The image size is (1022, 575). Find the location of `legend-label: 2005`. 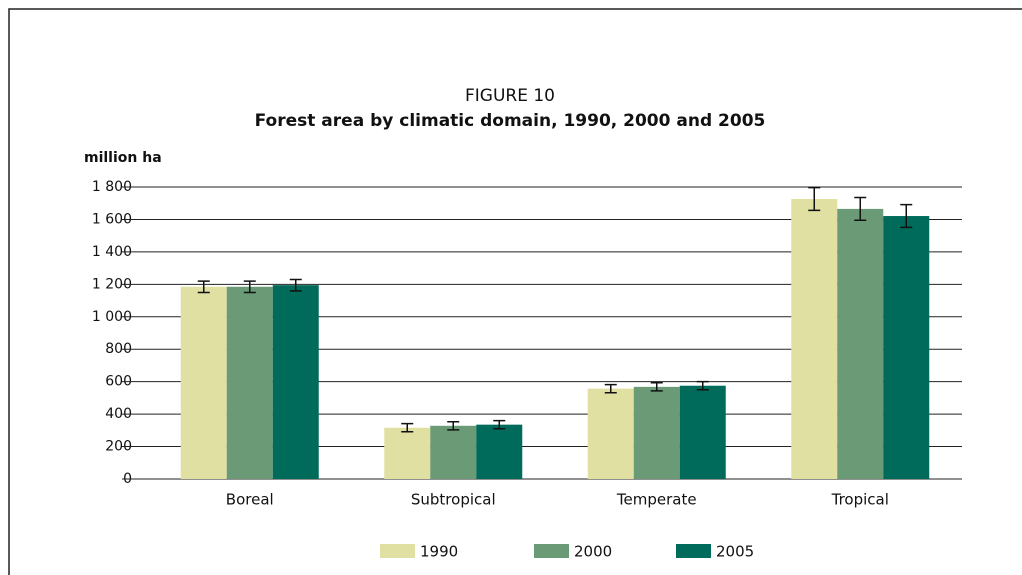

legend-label: 2005 is located at coordinates (735, 552).